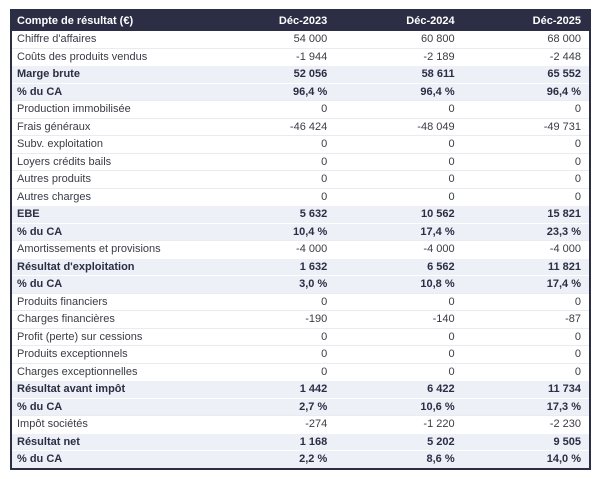 The height and width of the screenshot is (479, 600). I want to click on row-value: 5 202, so click(399, 441).